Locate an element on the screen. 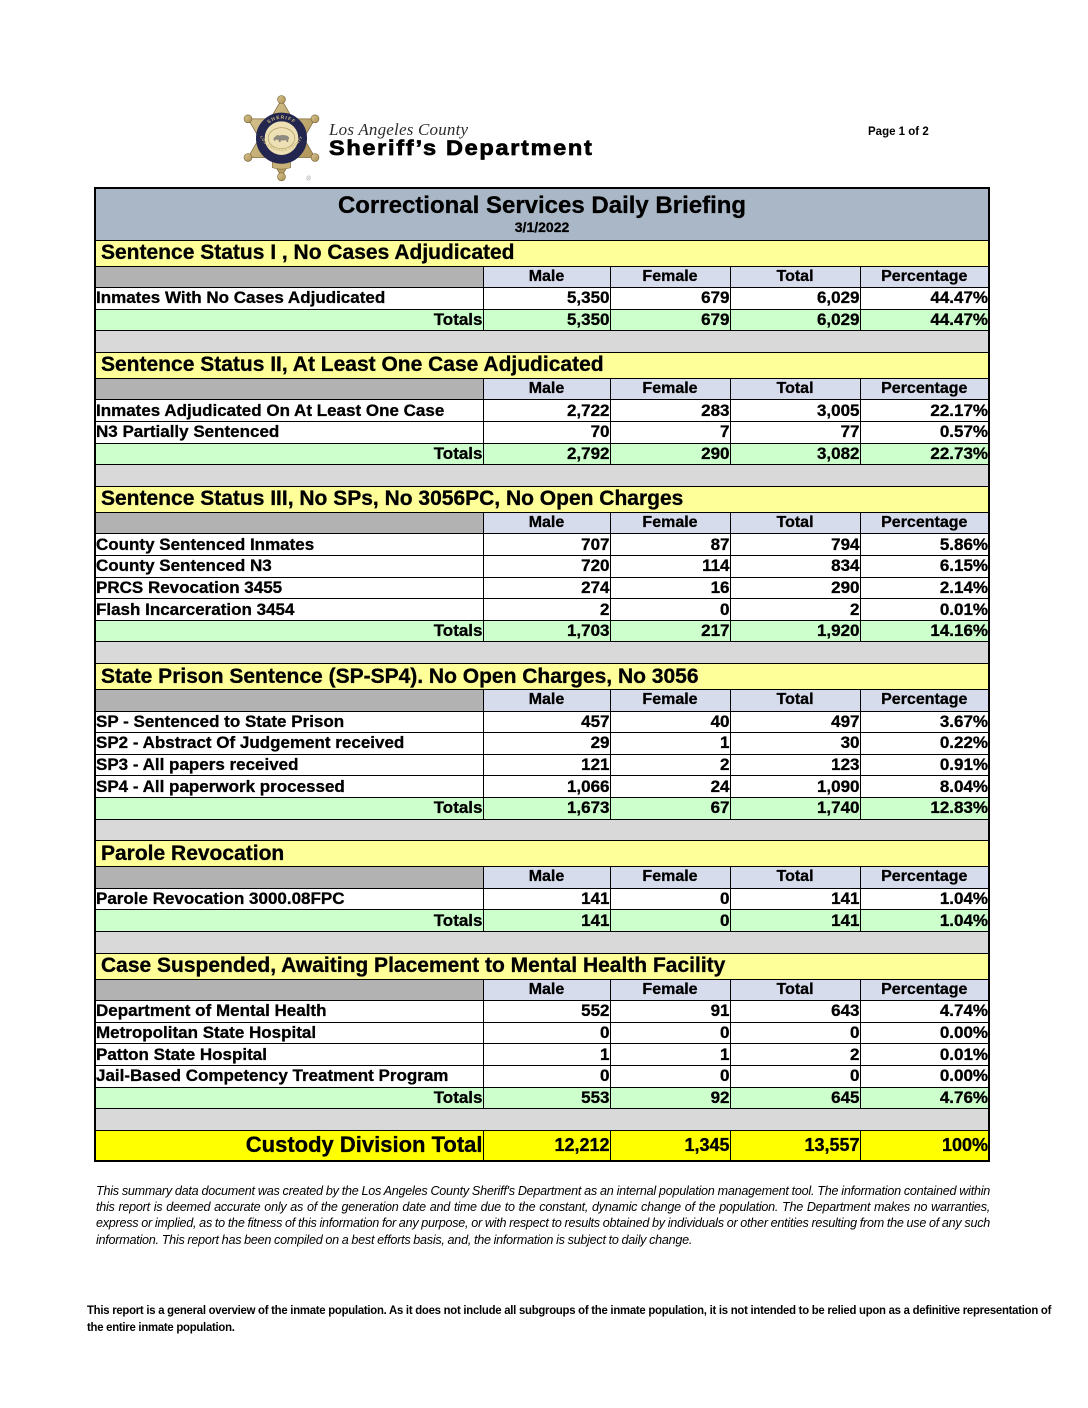 The image size is (1088, 1408). row-label: County Sentenced Inmates is located at coordinates (290, 545).